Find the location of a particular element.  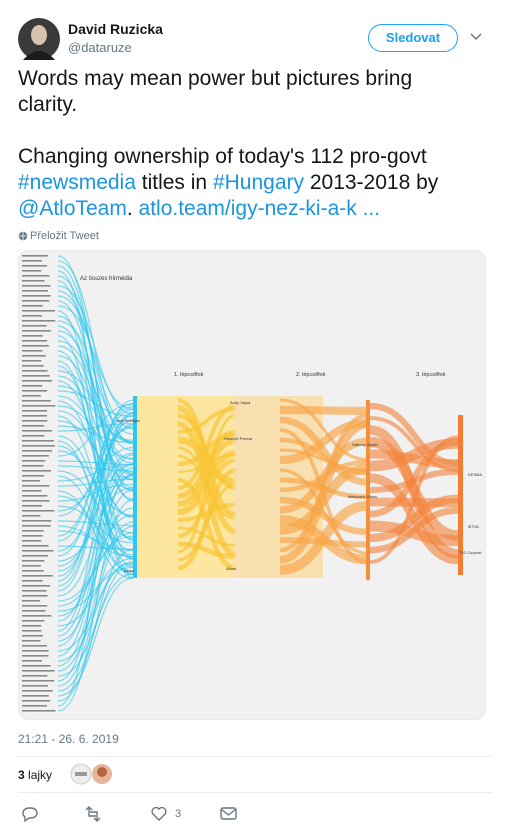

node-label: Axel Springer is located at coordinates (128, 420).